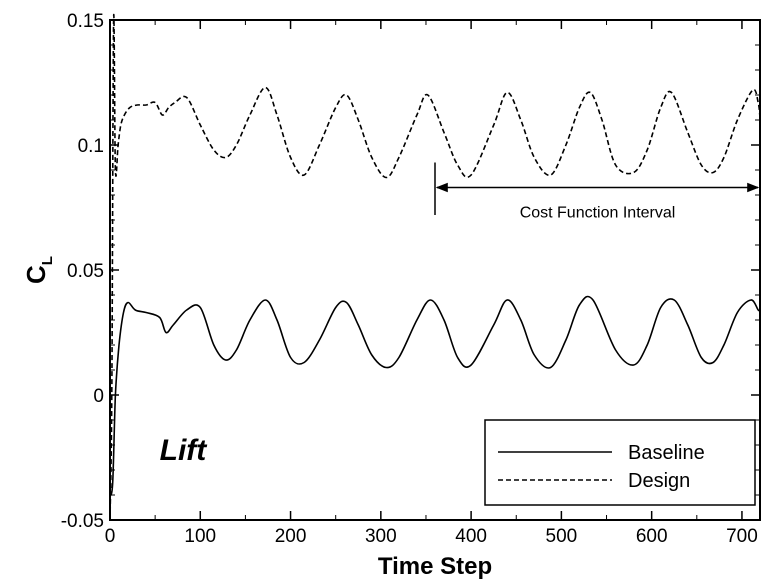 The image size is (767, 580). What do you see at coordinates (598, 213) in the screenshot?
I see `interval-label: Cost Function Interval` at bounding box center [598, 213].